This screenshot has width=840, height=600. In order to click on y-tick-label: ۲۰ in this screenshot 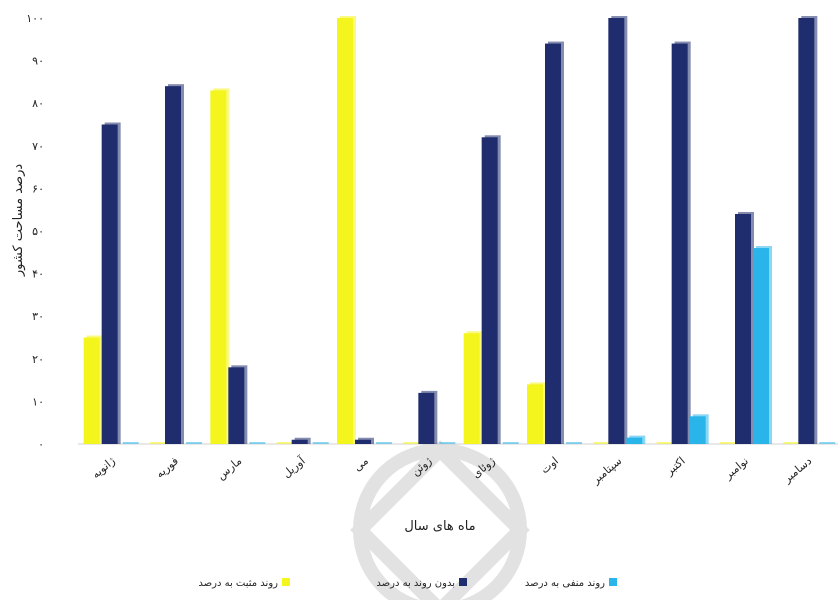, I will do `click(38, 359)`.